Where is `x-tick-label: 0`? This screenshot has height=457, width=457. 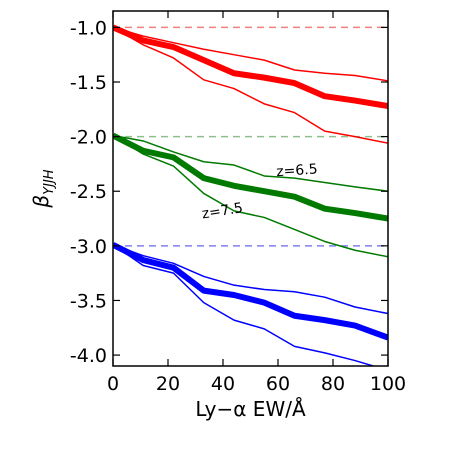
x-tick-label: 0 is located at coordinates (113, 384).